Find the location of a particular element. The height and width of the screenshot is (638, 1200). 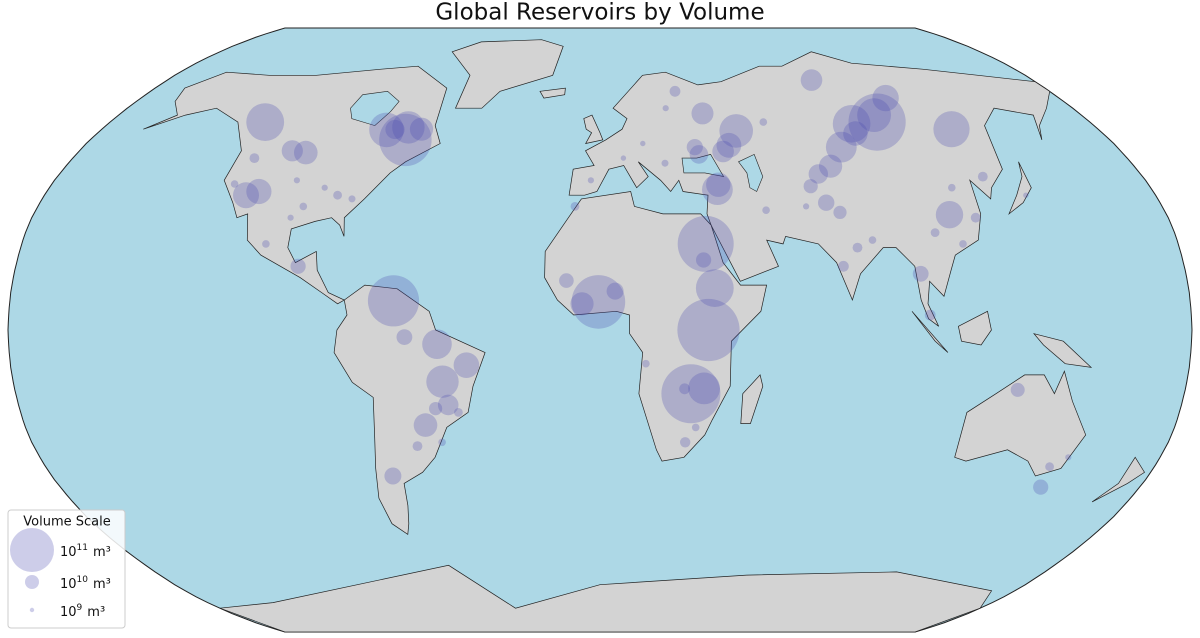

legend-exponent: 10 is located at coordinates (83, 580).